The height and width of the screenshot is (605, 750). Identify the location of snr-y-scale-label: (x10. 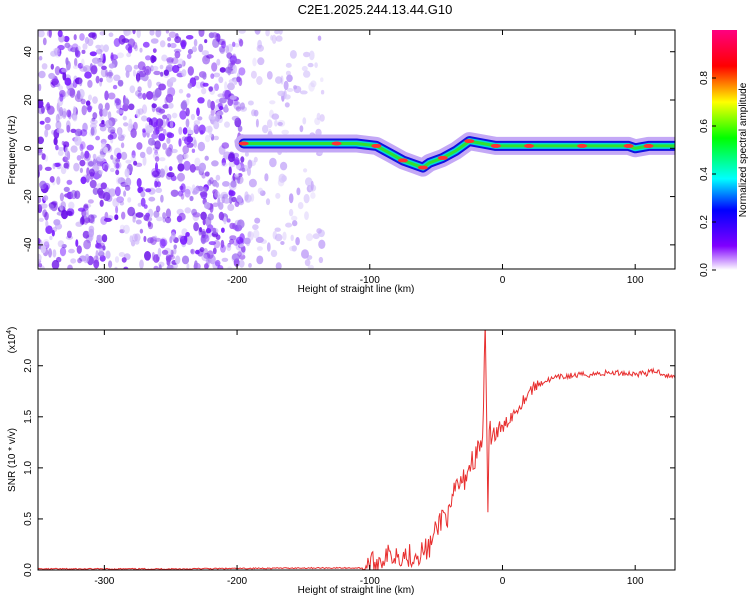
(12, 343).